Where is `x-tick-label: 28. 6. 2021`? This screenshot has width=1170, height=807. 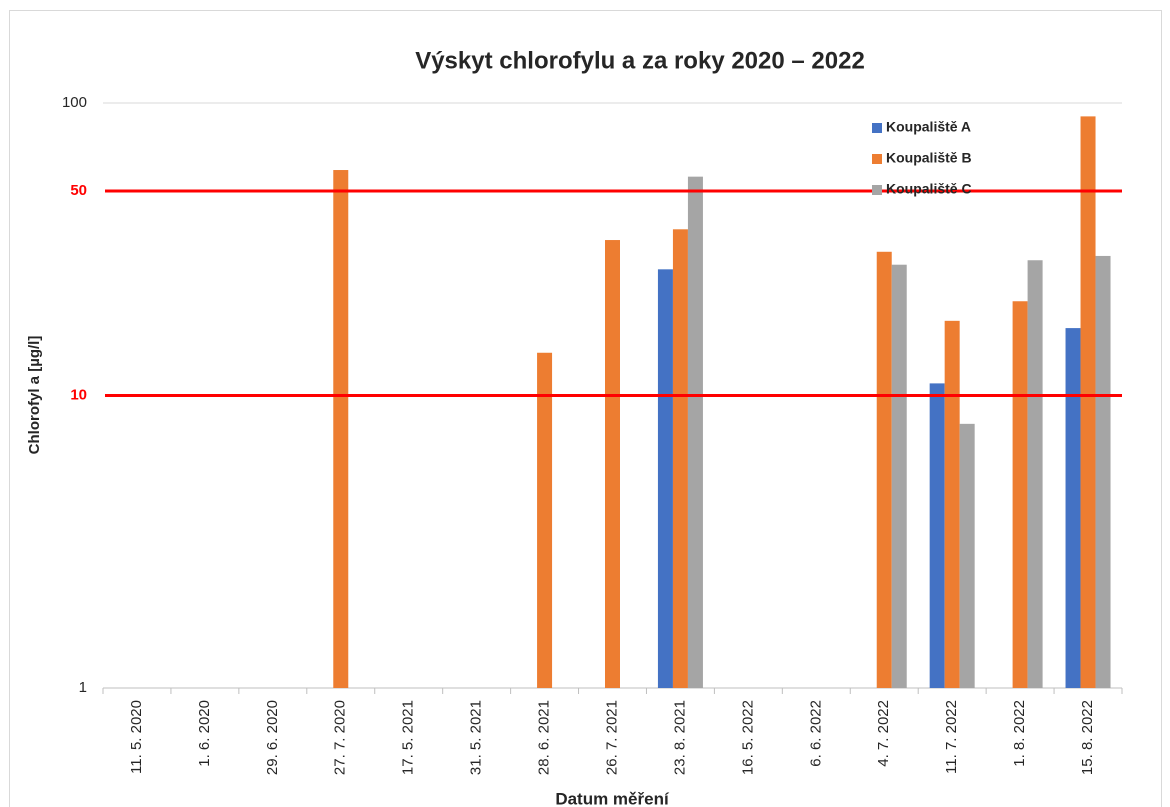
x-tick-label: 28. 6. 2021 is located at coordinates (544, 737).